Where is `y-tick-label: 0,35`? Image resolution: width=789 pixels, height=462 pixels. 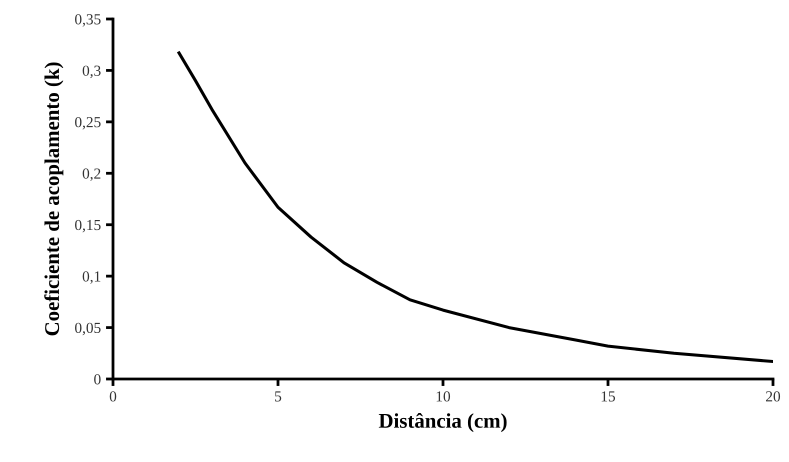
y-tick-label: 0,35 is located at coordinates (88, 20).